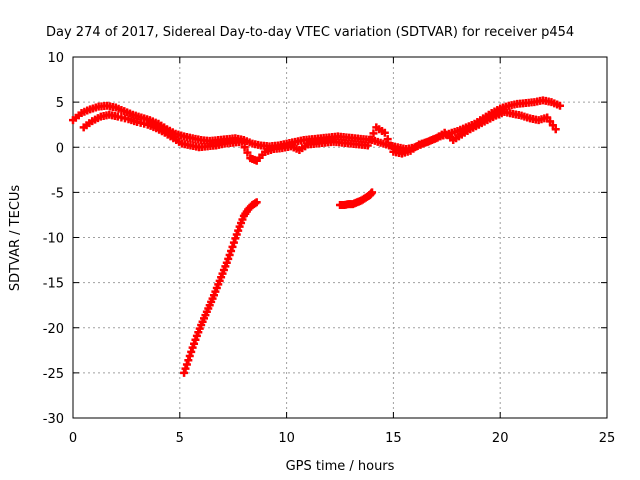 The height and width of the screenshot is (480, 640). What do you see at coordinates (60, 148) in the screenshot?
I see `y-tick-label: 0` at bounding box center [60, 148].